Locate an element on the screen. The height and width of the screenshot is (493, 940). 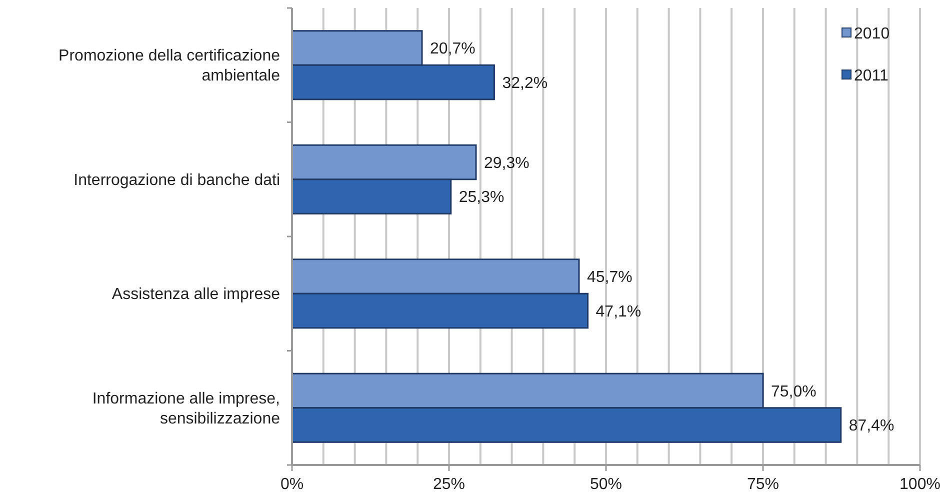
legend-label: 2010 is located at coordinates (872, 34).